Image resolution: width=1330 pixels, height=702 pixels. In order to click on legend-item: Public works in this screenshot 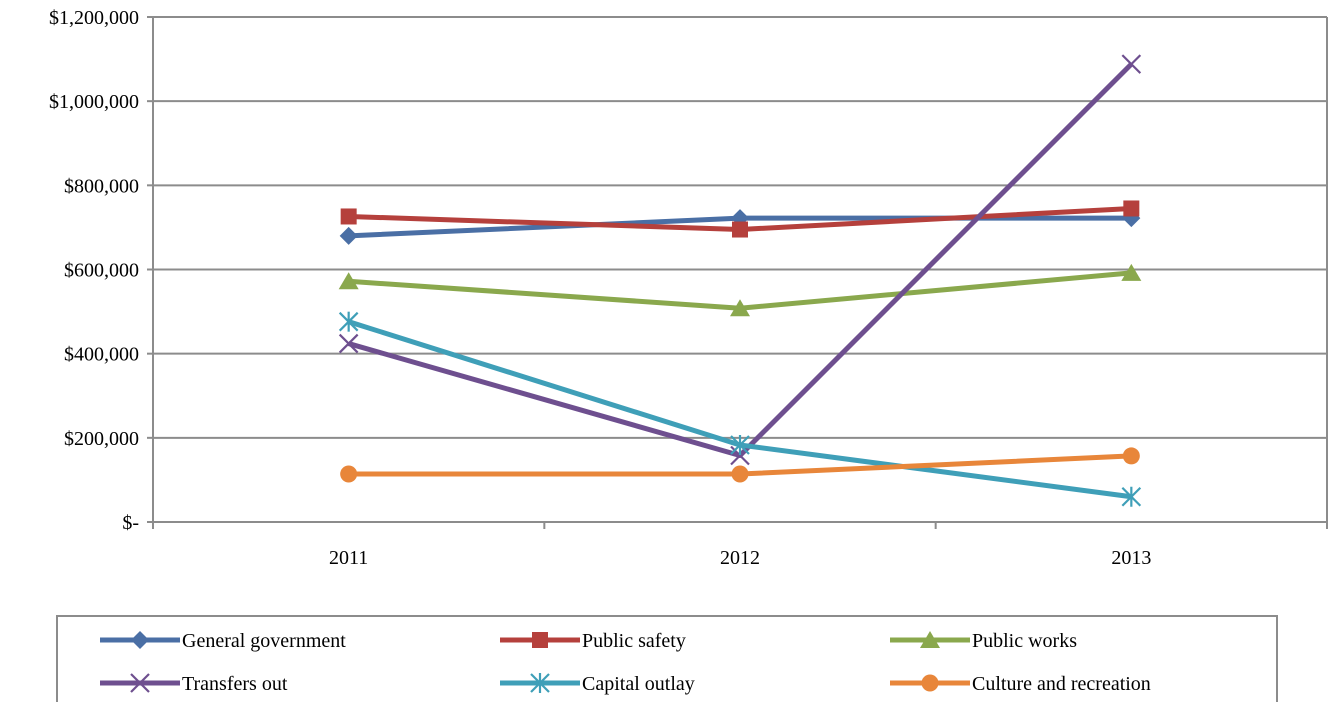, I will do `click(983, 641)`.